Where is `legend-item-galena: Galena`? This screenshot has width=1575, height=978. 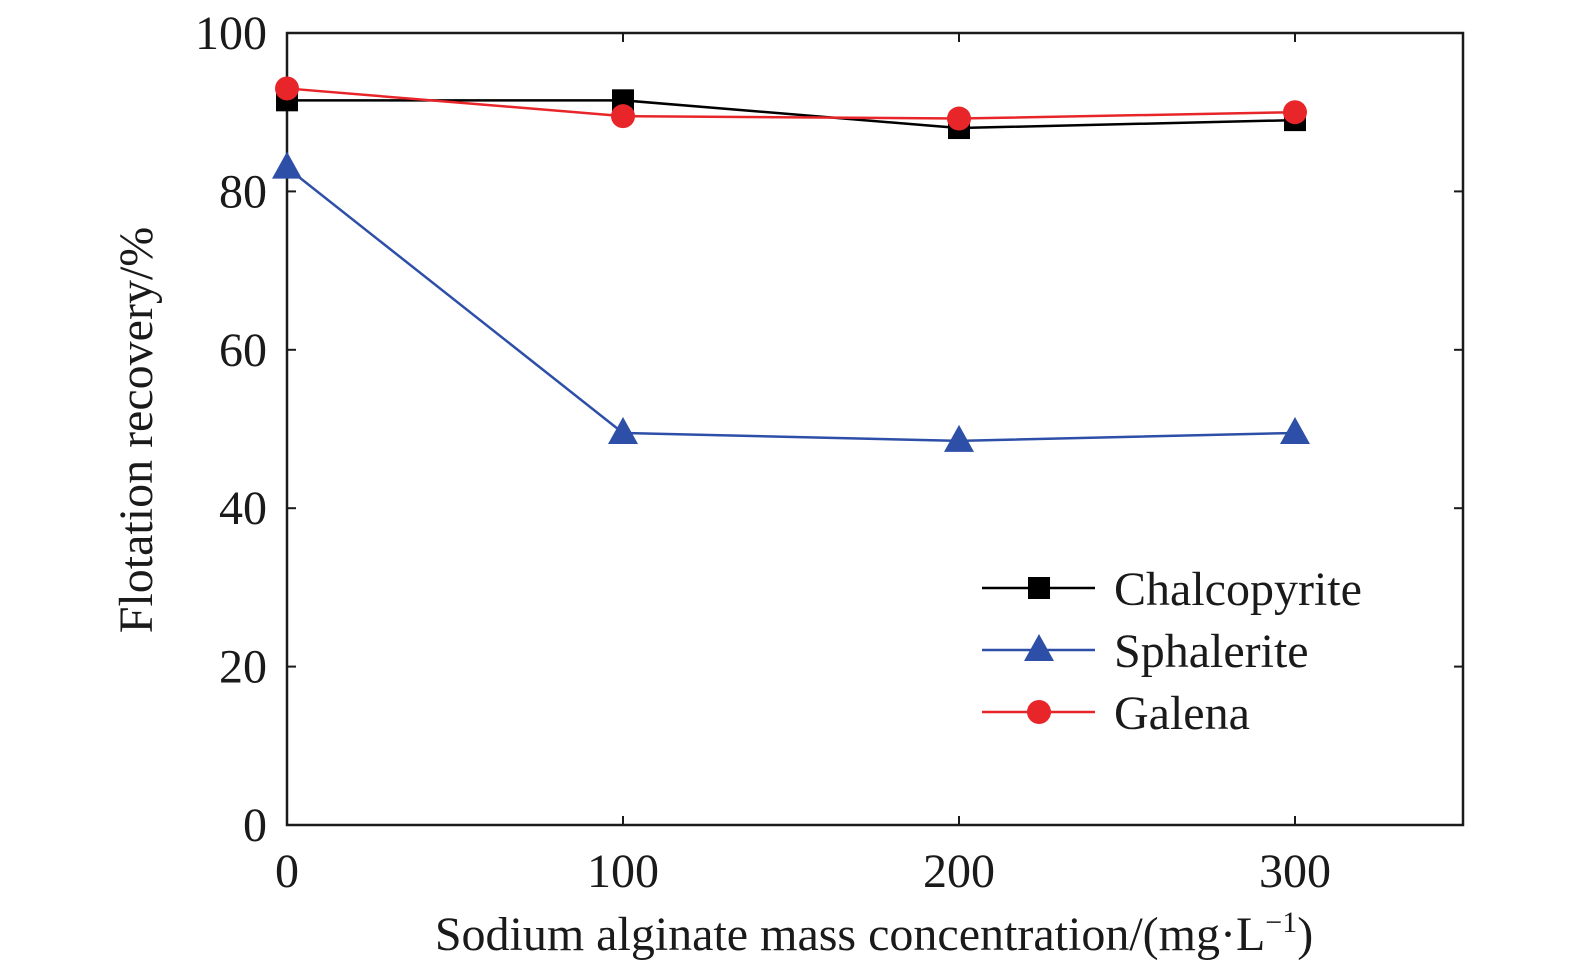
legend-item-galena: Galena is located at coordinates (1116, 713).